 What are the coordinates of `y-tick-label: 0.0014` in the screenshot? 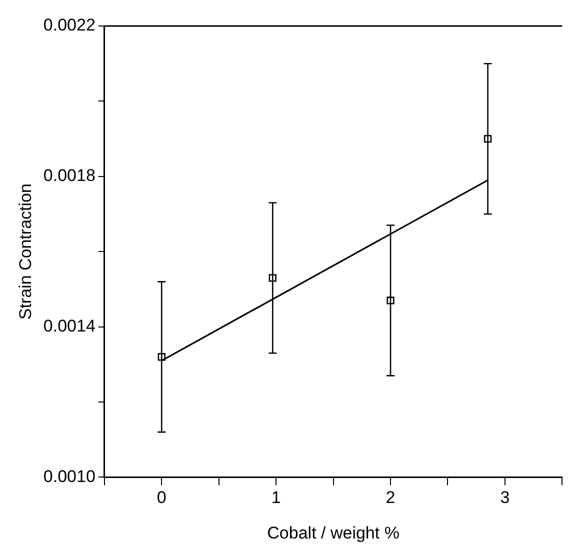 It's located at (69, 326).